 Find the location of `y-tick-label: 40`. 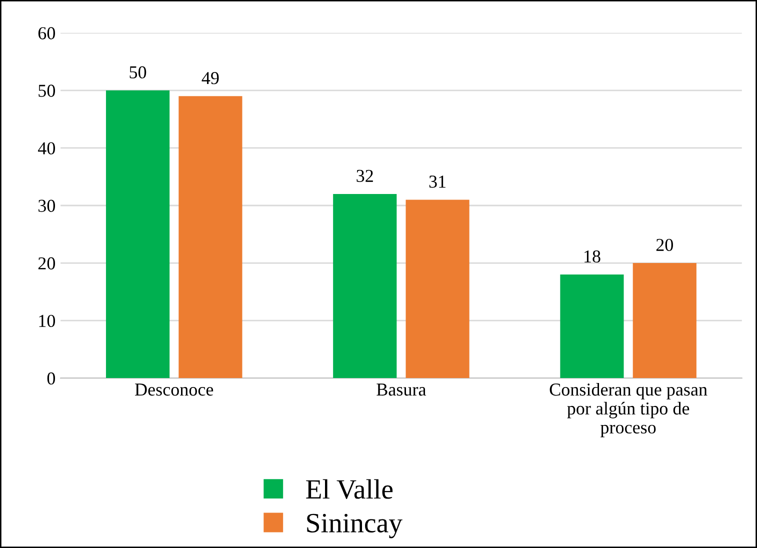

y-tick-label: 40 is located at coordinates (47, 148).